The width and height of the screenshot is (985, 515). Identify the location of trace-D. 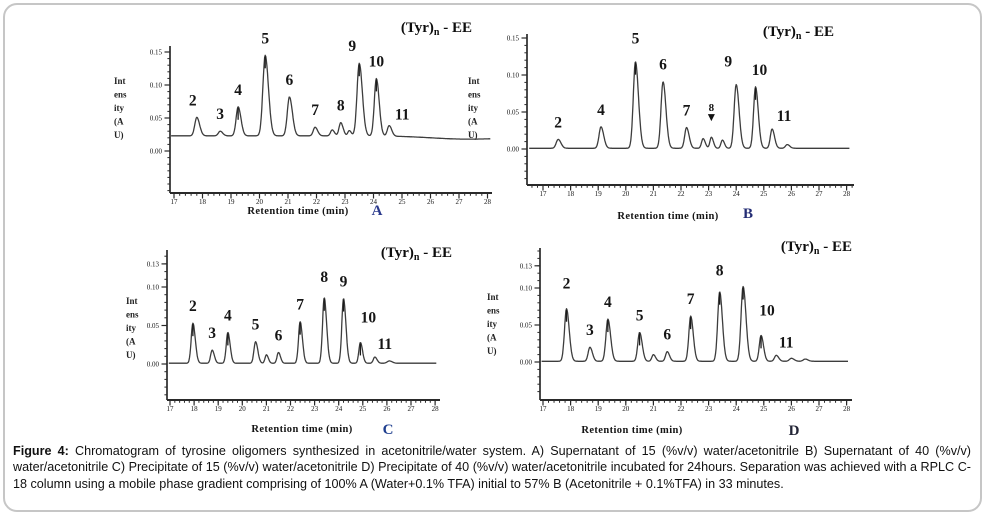
(695, 323).